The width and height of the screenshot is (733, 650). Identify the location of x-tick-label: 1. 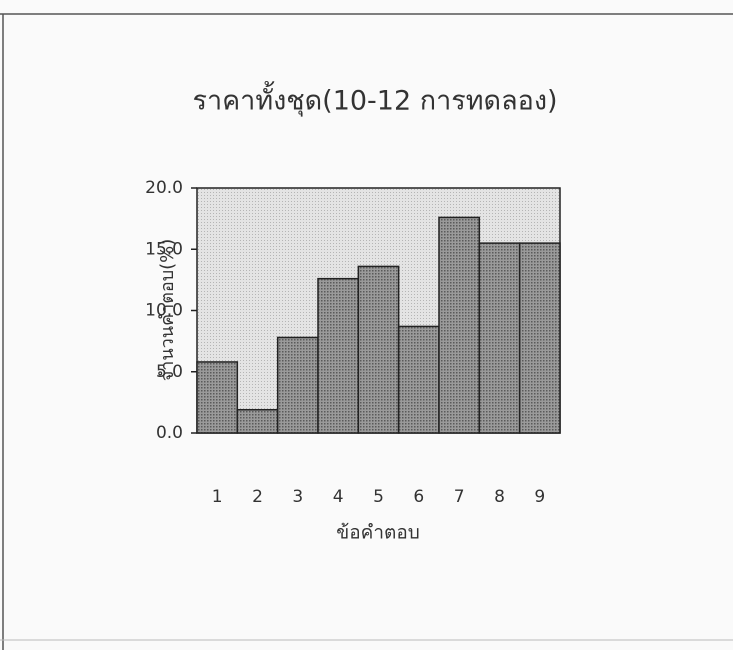
(217, 497).